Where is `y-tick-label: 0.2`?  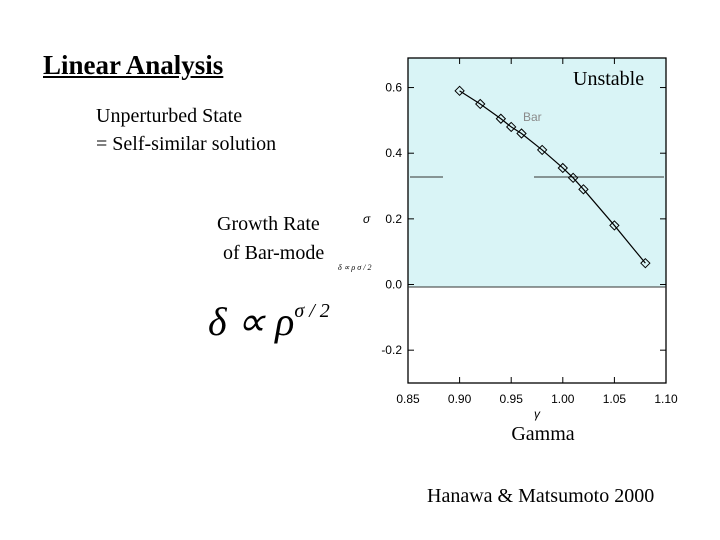
y-tick-label: 0.2 is located at coordinates (393, 219).